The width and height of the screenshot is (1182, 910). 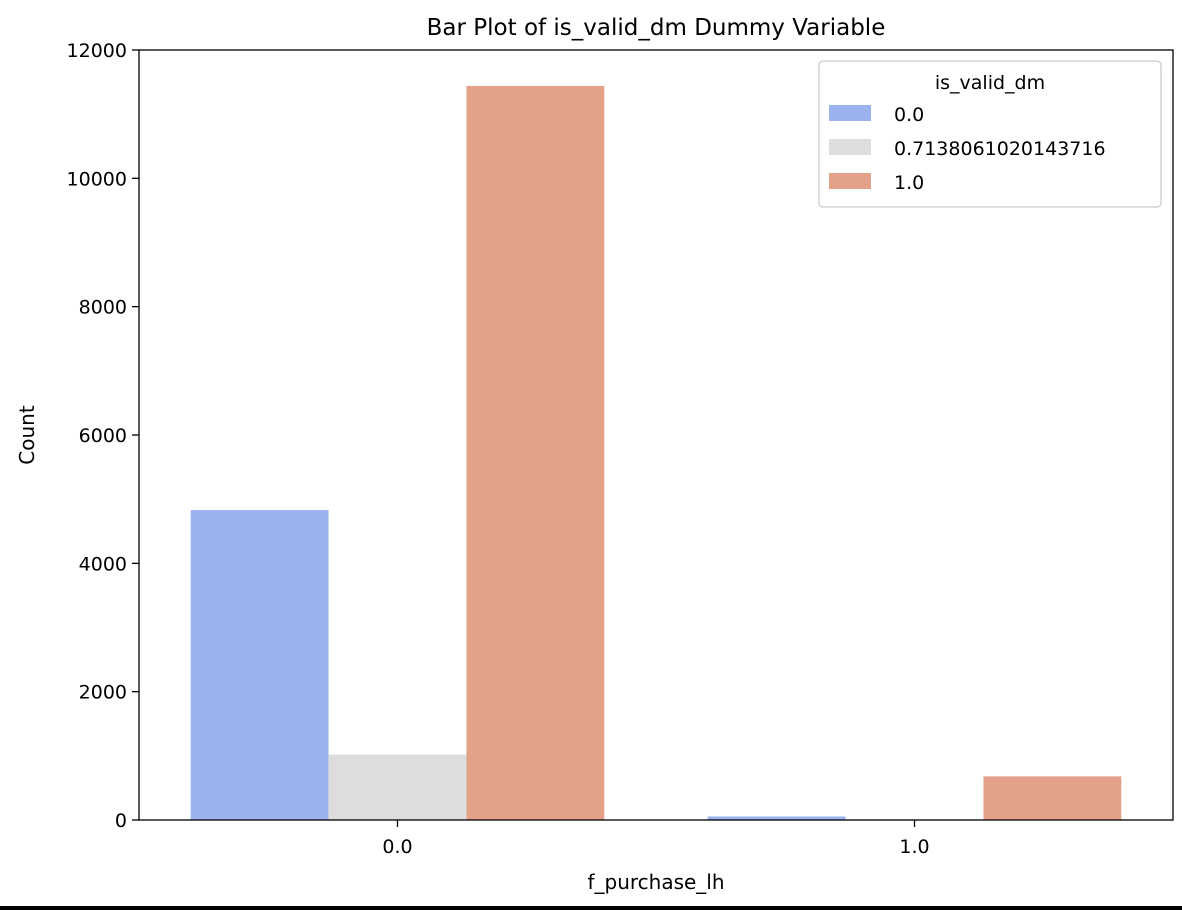 What do you see at coordinates (914, 847) in the screenshot?
I see `x-tick-label: 1.0` at bounding box center [914, 847].